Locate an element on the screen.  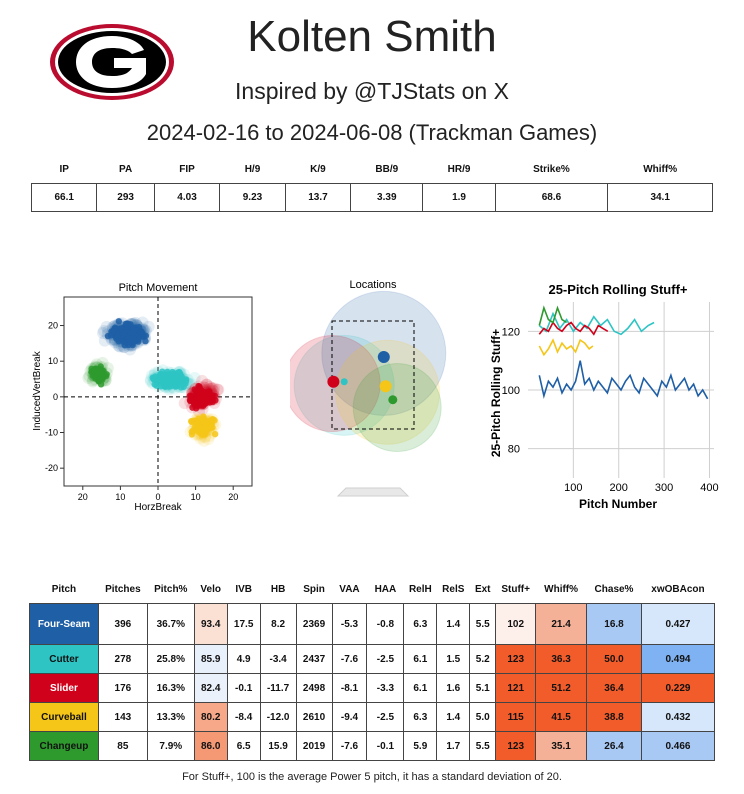
rolling-line-curveball is located at coordinates (566, 347).